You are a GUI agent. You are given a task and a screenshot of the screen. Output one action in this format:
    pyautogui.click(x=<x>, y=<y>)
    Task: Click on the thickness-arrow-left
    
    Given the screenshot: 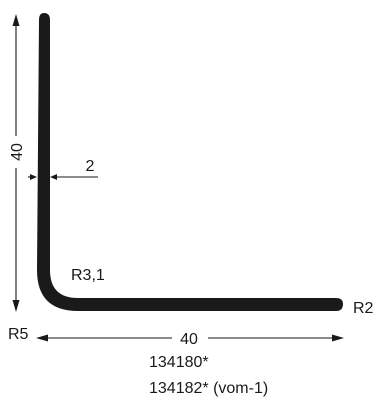 What is the action you would take?
    pyautogui.click(x=33, y=177)
    